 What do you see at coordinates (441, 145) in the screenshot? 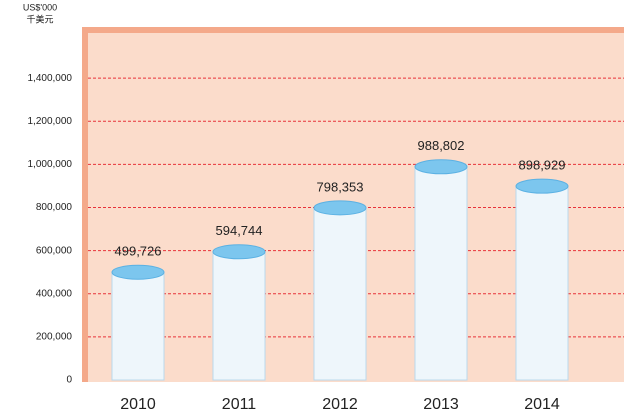
I see `value-label: 988,802` at bounding box center [441, 145].